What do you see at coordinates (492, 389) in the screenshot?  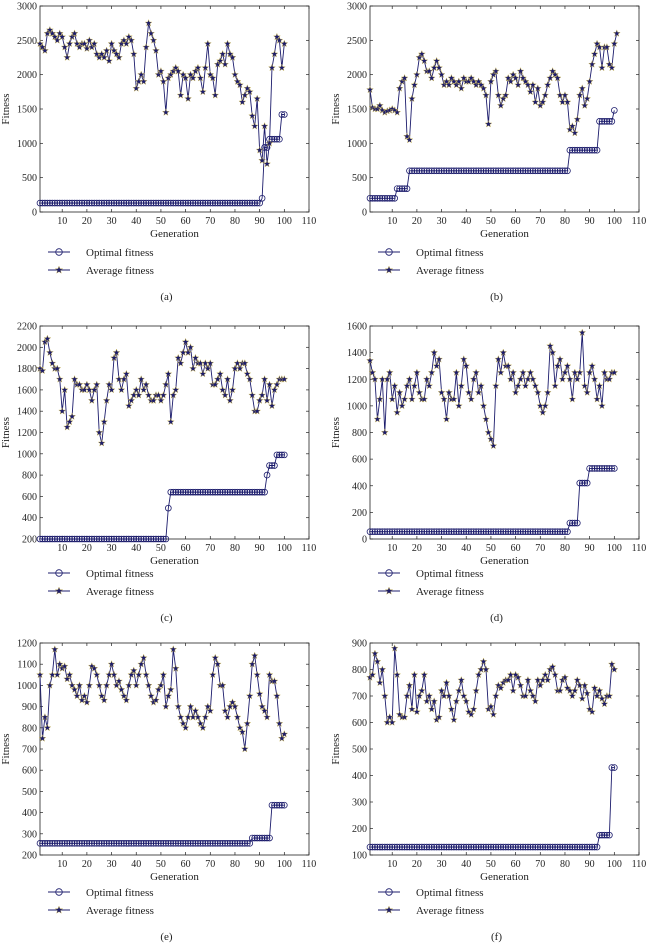 I see `average-fitness-line` at bounding box center [492, 389].